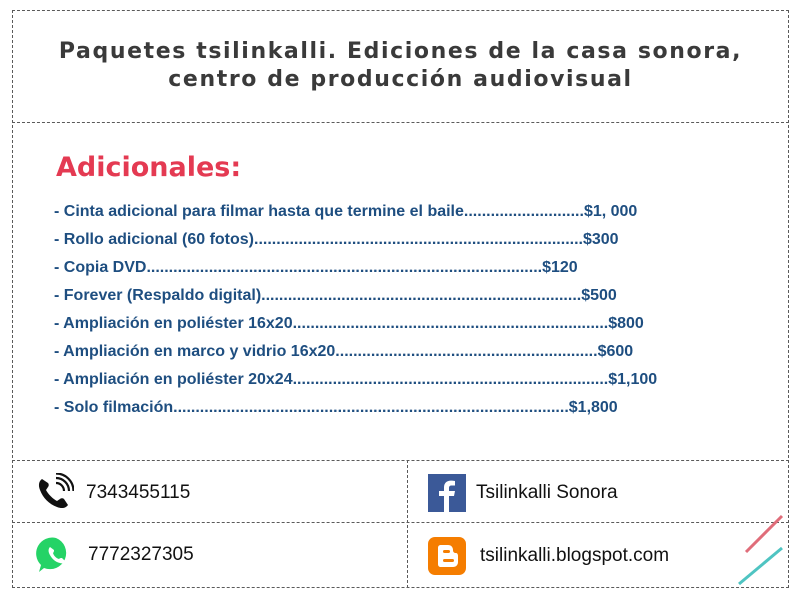 This screenshot has width=800, height=600. I want to click on contact-blogger: tsilinkalli.blogspot.com, so click(548, 556).